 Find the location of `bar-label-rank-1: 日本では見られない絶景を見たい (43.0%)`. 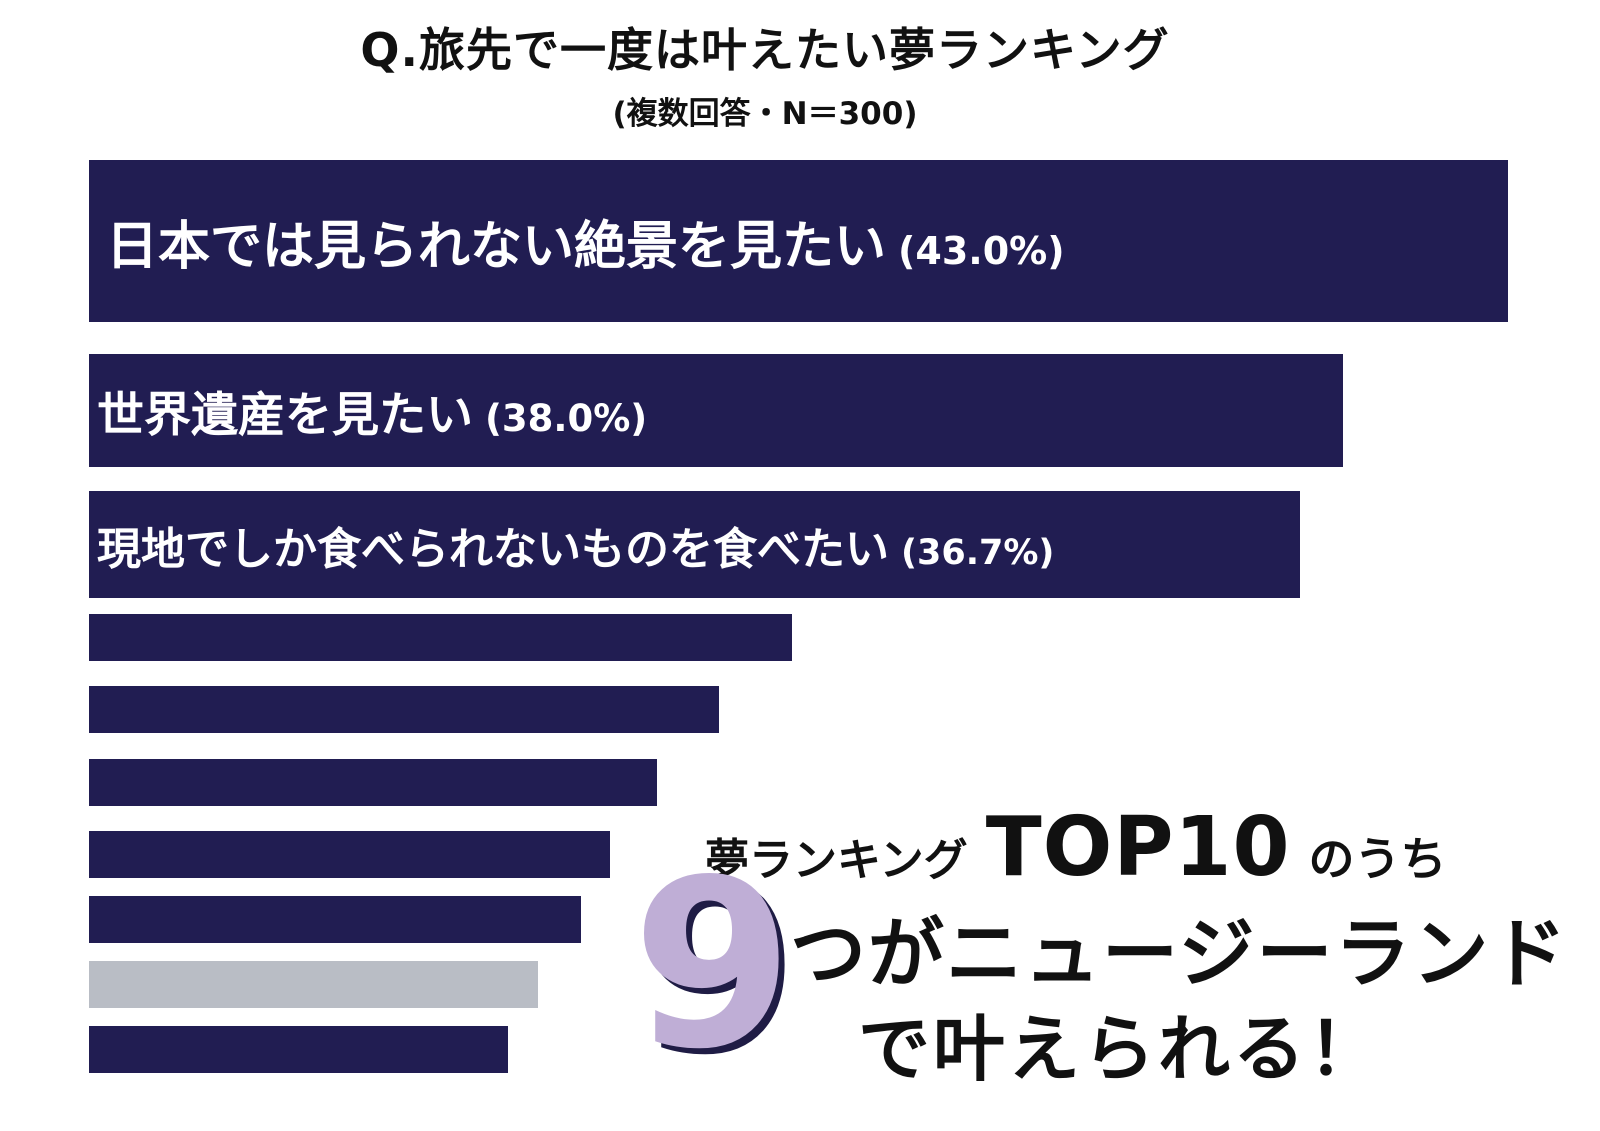

bar-label-rank-1: 日本では見られない絶景を見たい (43.0%) is located at coordinates (585, 241).